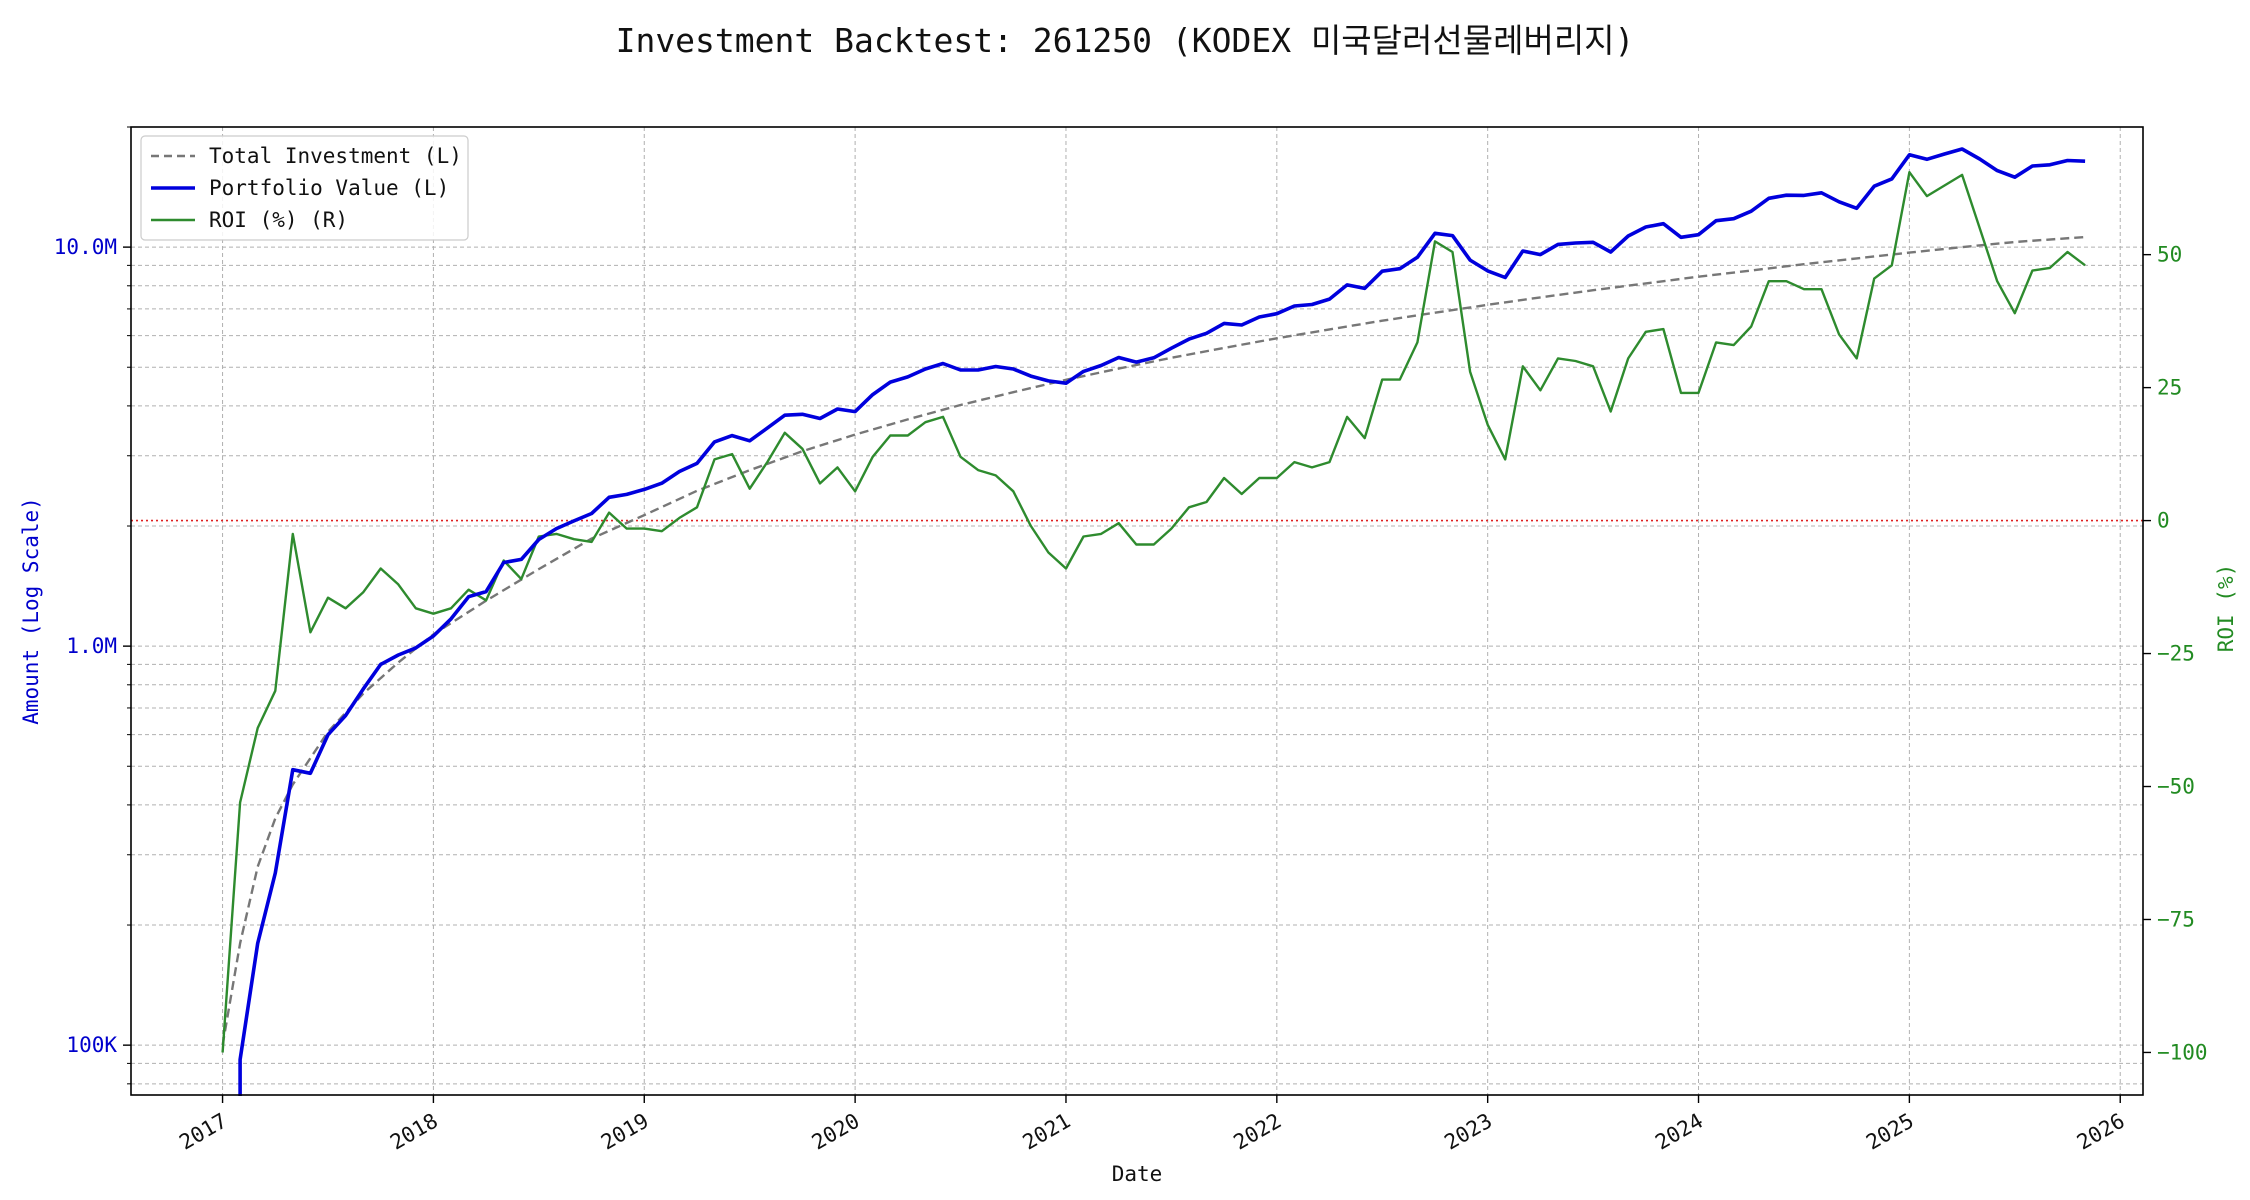 This screenshot has width=2250, height=1200. What do you see at coordinates (85, 247) in the screenshot?
I see `y-left-tick-label: 10.0M` at bounding box center [85, 247].